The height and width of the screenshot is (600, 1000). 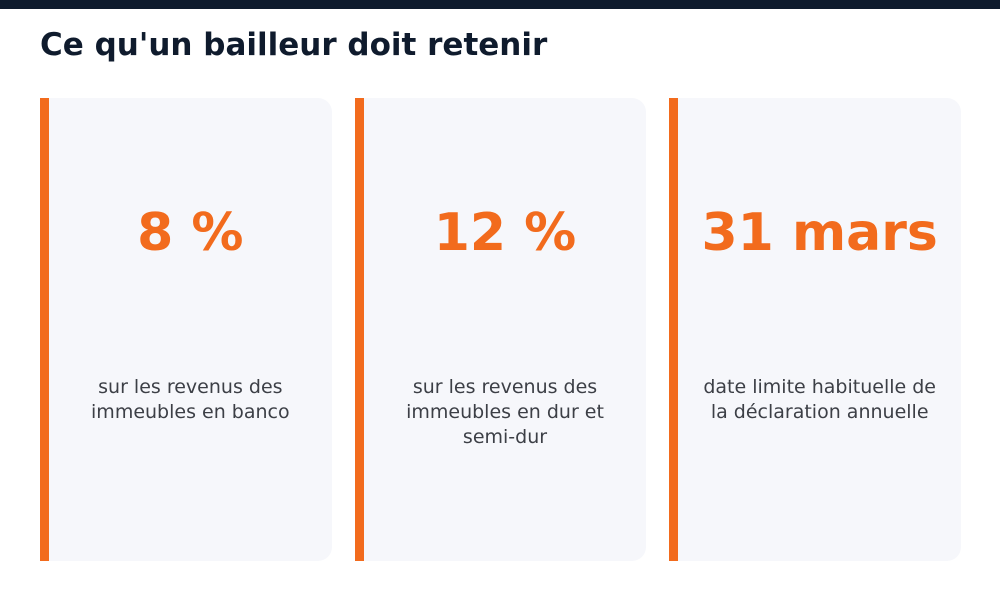 I want to click on fact-card-value: 12 %, so click(x=505, y=233).